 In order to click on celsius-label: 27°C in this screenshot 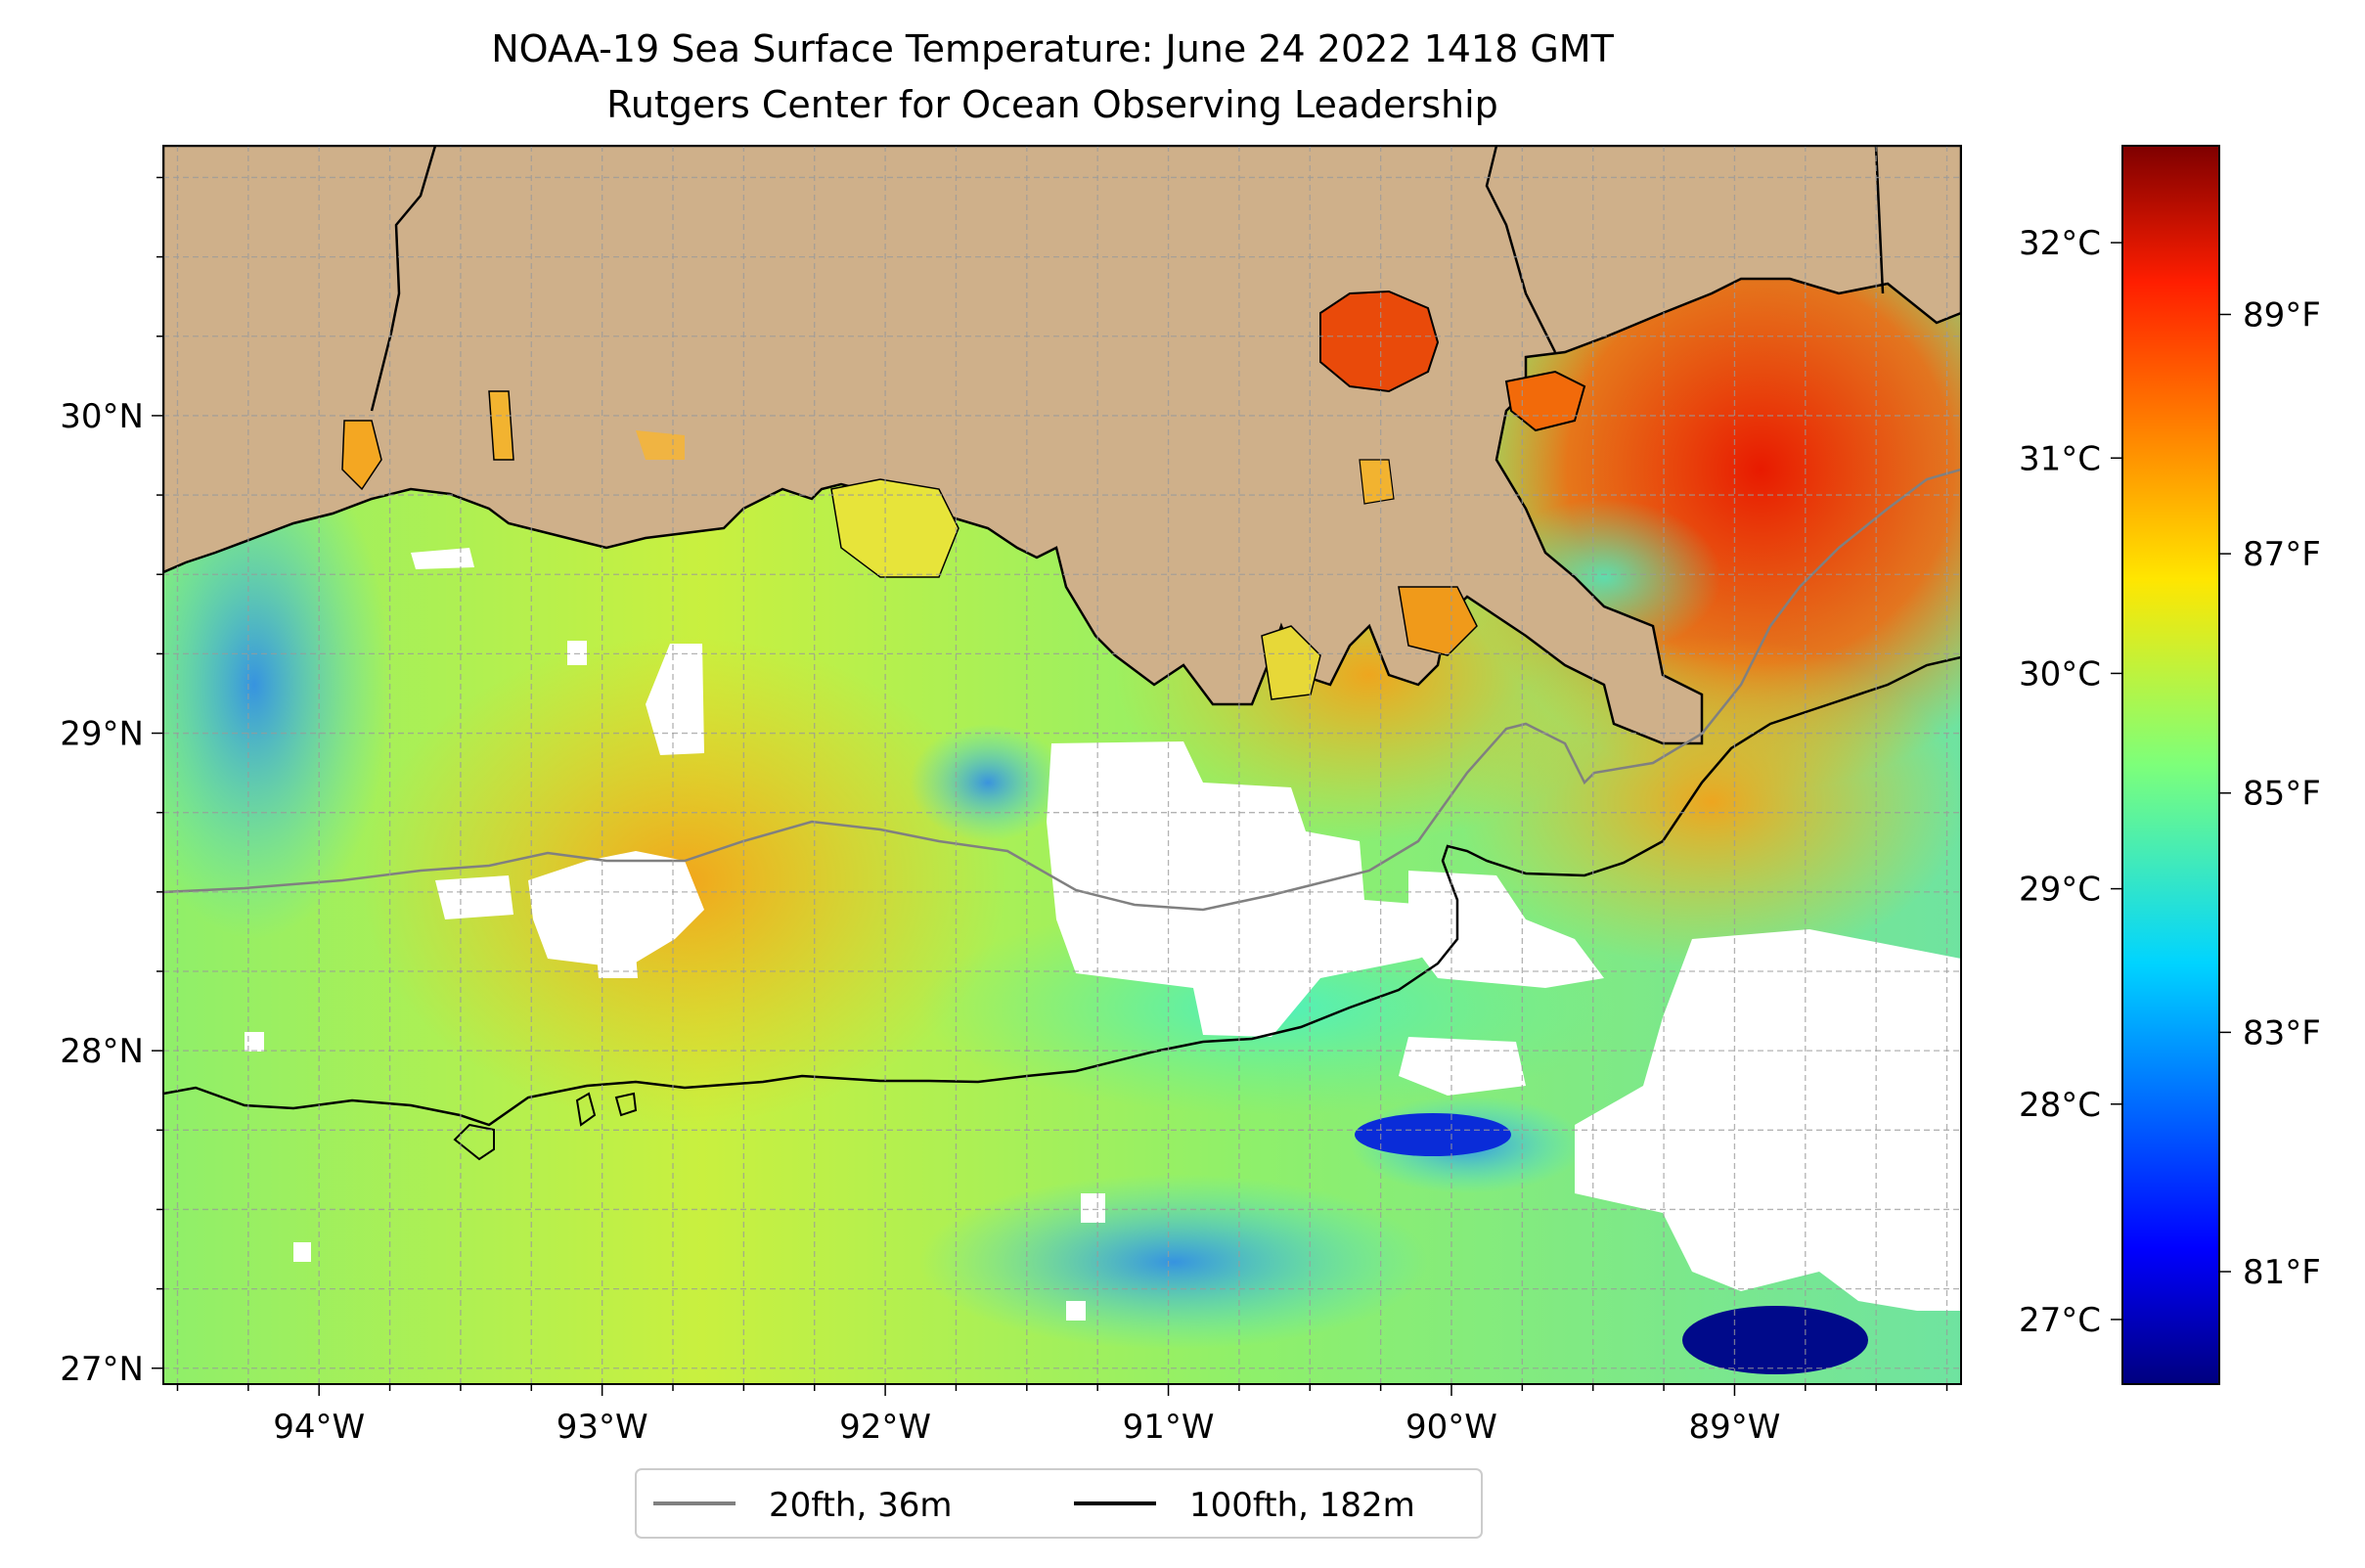, I will do `click(2060, 1320)`.